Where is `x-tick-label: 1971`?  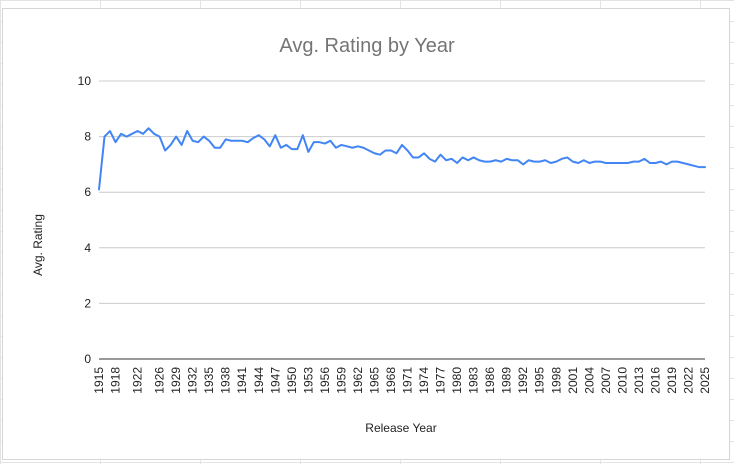 x-tick-label: 1971 is located at coordinates (408, 380).